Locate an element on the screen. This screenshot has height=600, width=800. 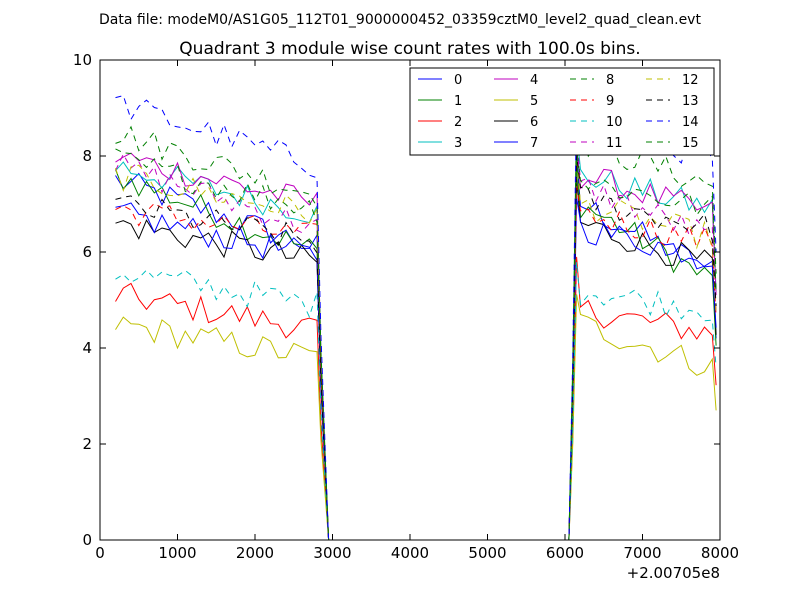
y-tick-label: 2 is located at coordinates (87, 444).